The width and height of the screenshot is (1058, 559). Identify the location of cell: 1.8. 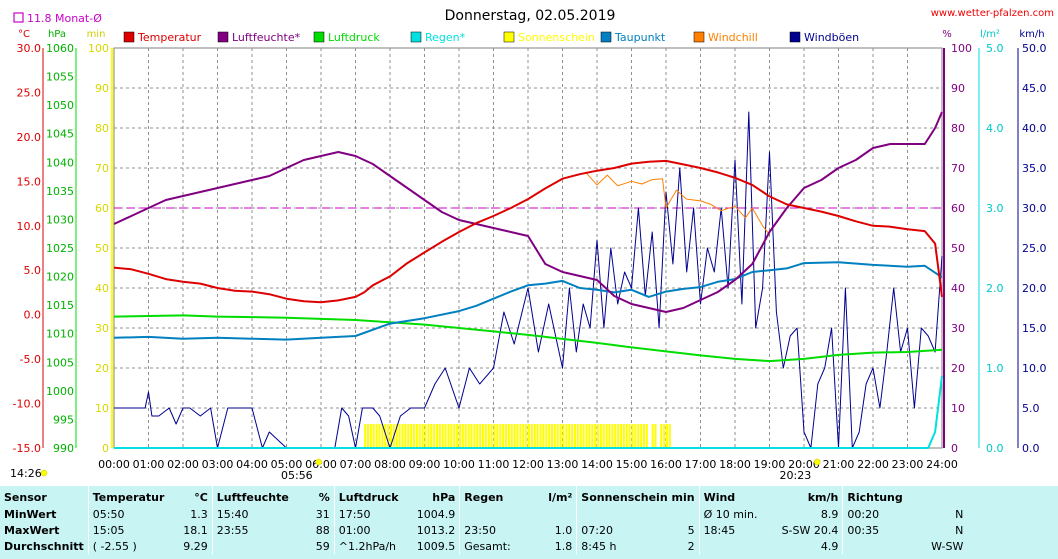
(563, 546).